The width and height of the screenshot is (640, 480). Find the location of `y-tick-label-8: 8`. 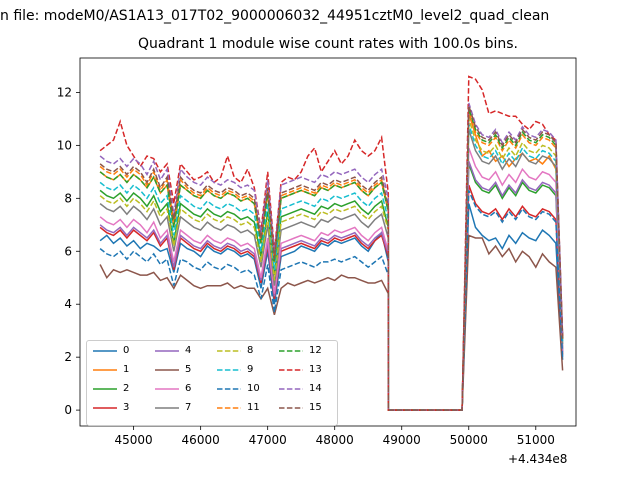

y-tick-label-8: 8 is located at coordinates (68, 198).